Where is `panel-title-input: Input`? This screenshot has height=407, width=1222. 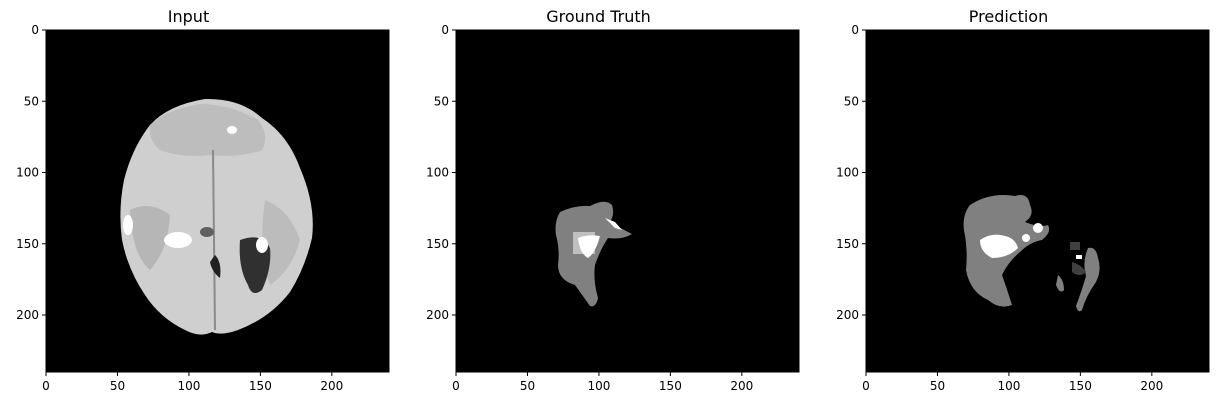 panel-title-input: Input is located at coordinates (188, 16).